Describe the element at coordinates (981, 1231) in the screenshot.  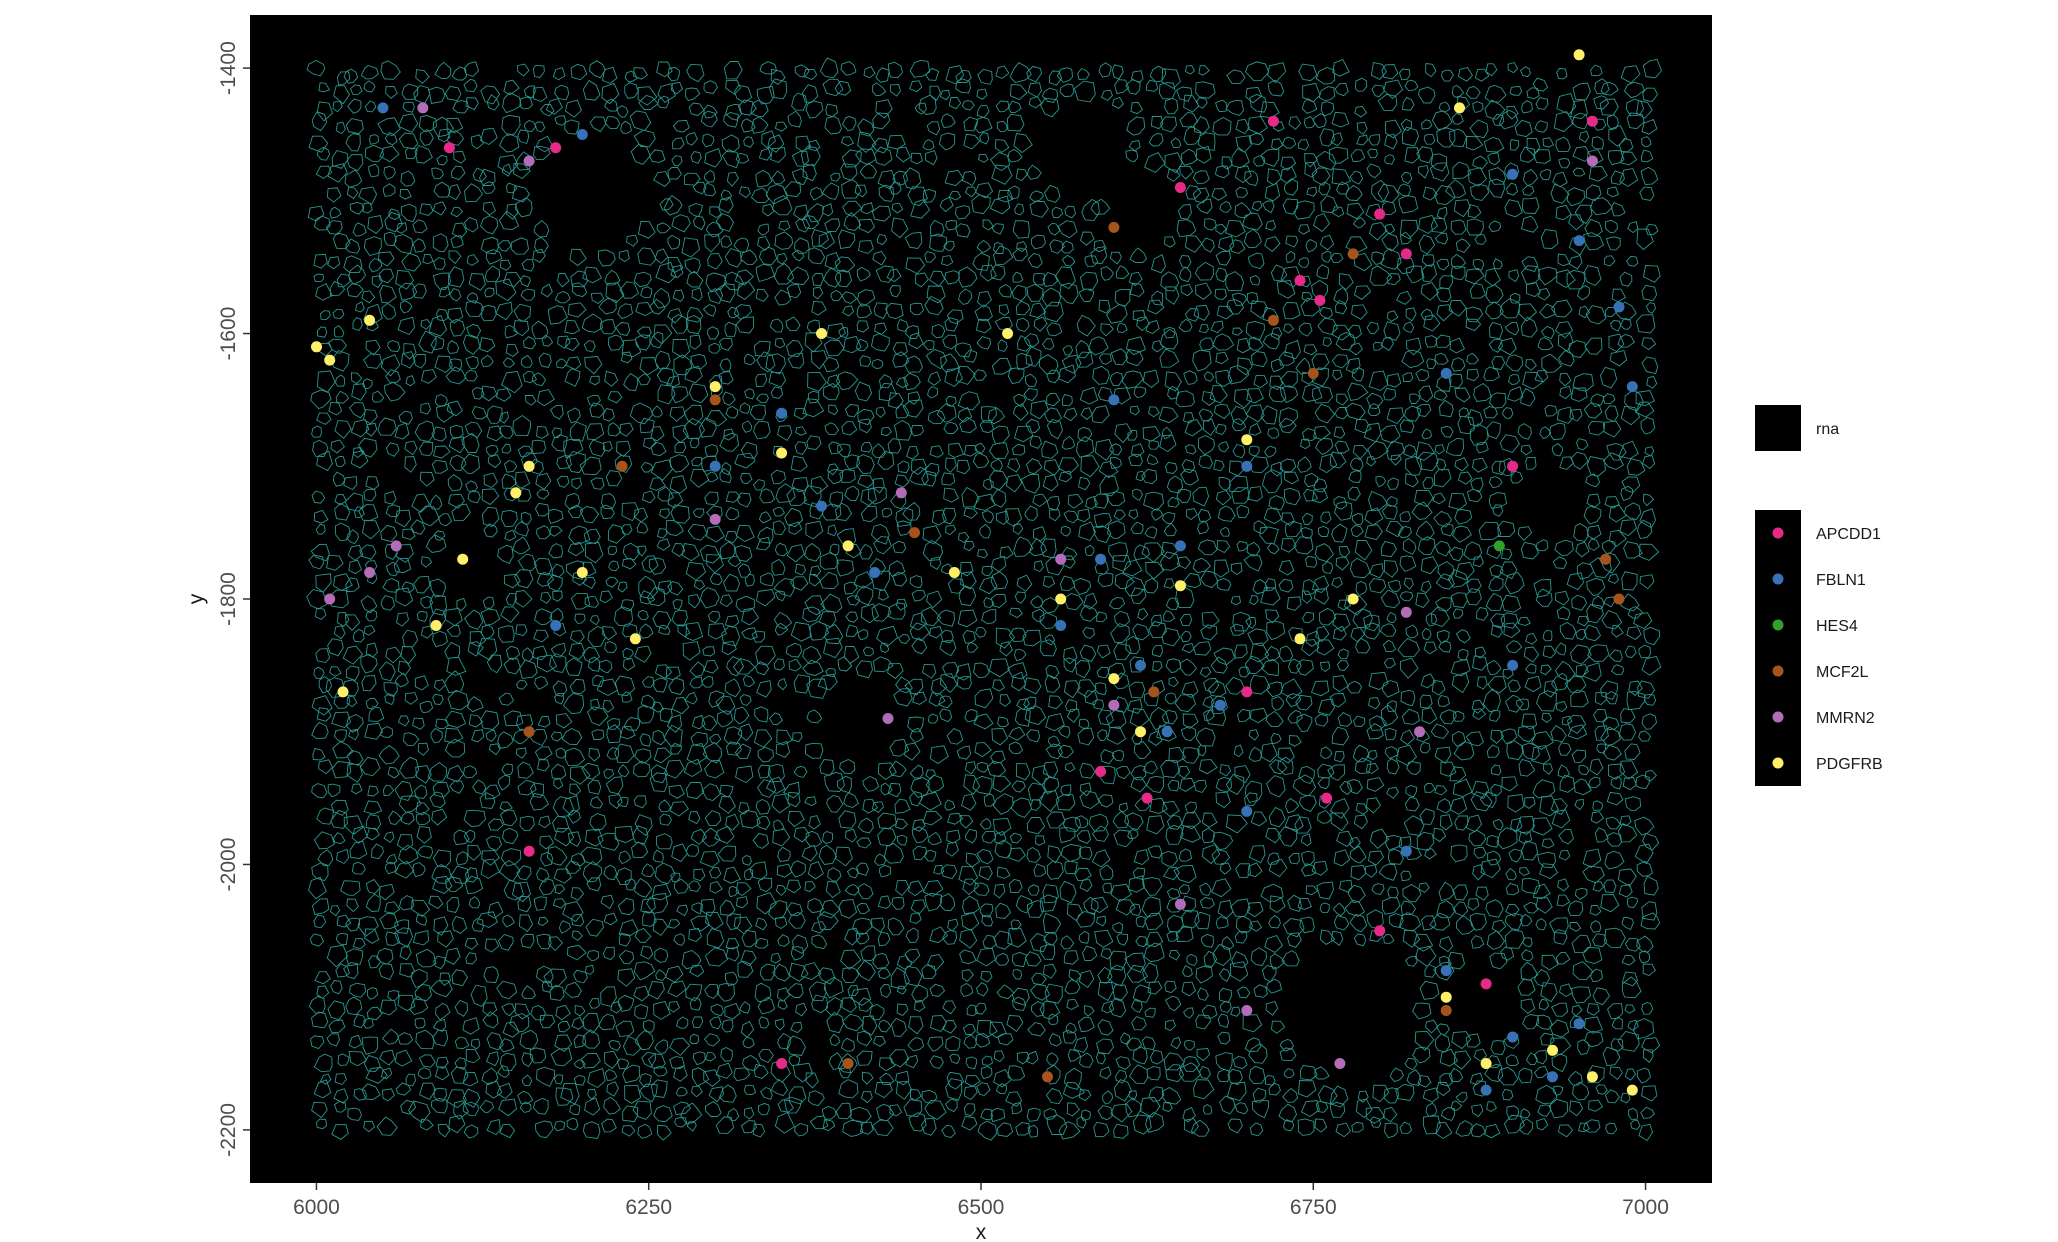
I see `x-axis-title: x` at that location.